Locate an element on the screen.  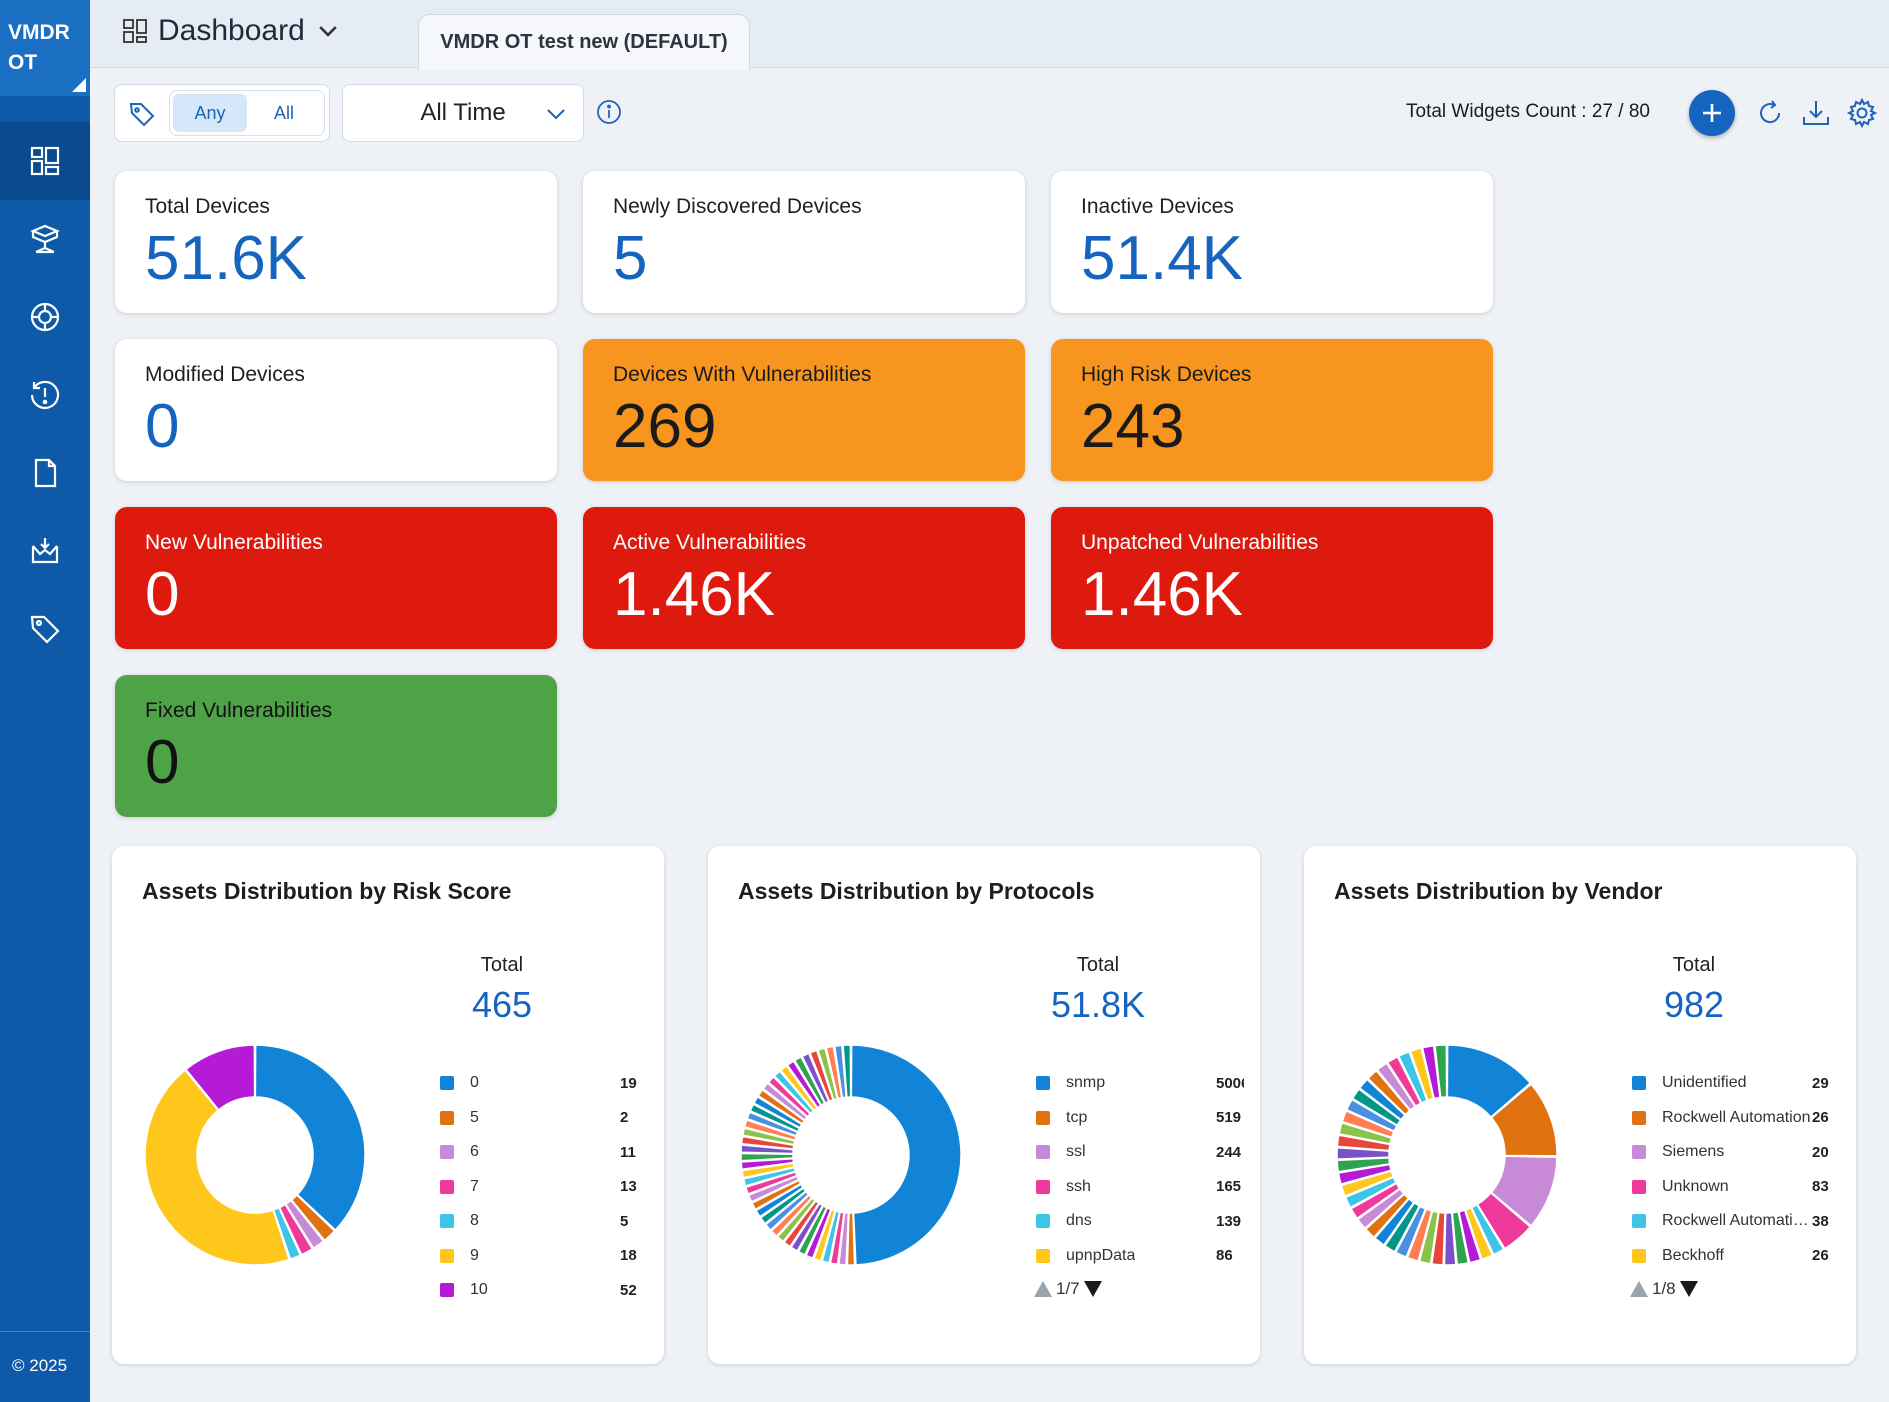
sidebar-item-inventory is located at coordinates (45, 239).